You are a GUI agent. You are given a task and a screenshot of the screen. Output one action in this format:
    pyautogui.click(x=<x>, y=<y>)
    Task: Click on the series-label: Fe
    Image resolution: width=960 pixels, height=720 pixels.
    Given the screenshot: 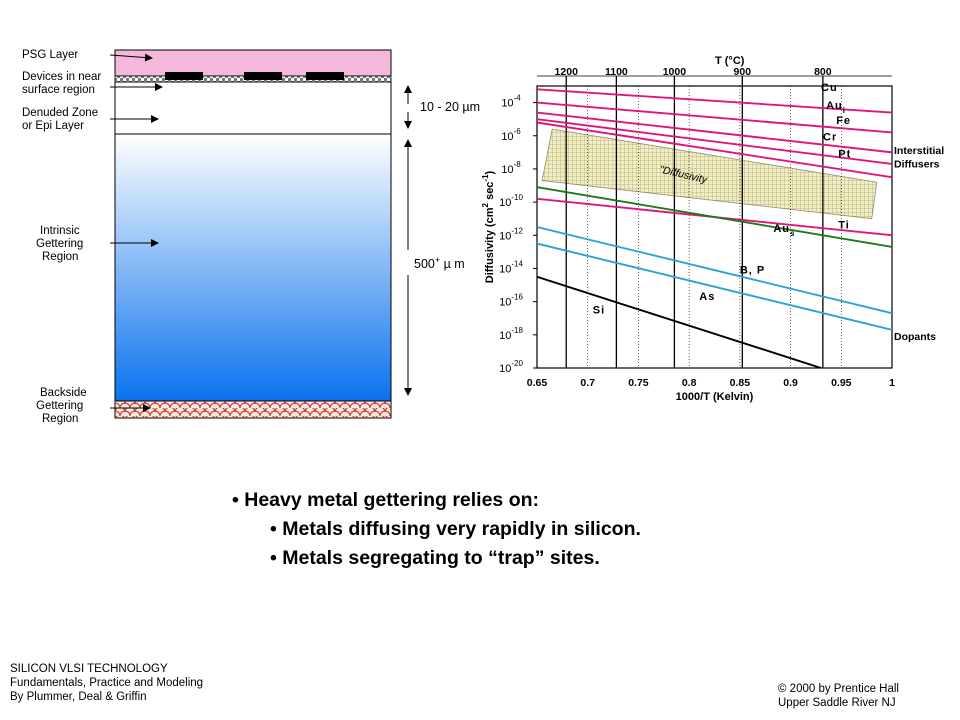 What is the action you would take?
    pyautogui.click(x=843, y=121)
    